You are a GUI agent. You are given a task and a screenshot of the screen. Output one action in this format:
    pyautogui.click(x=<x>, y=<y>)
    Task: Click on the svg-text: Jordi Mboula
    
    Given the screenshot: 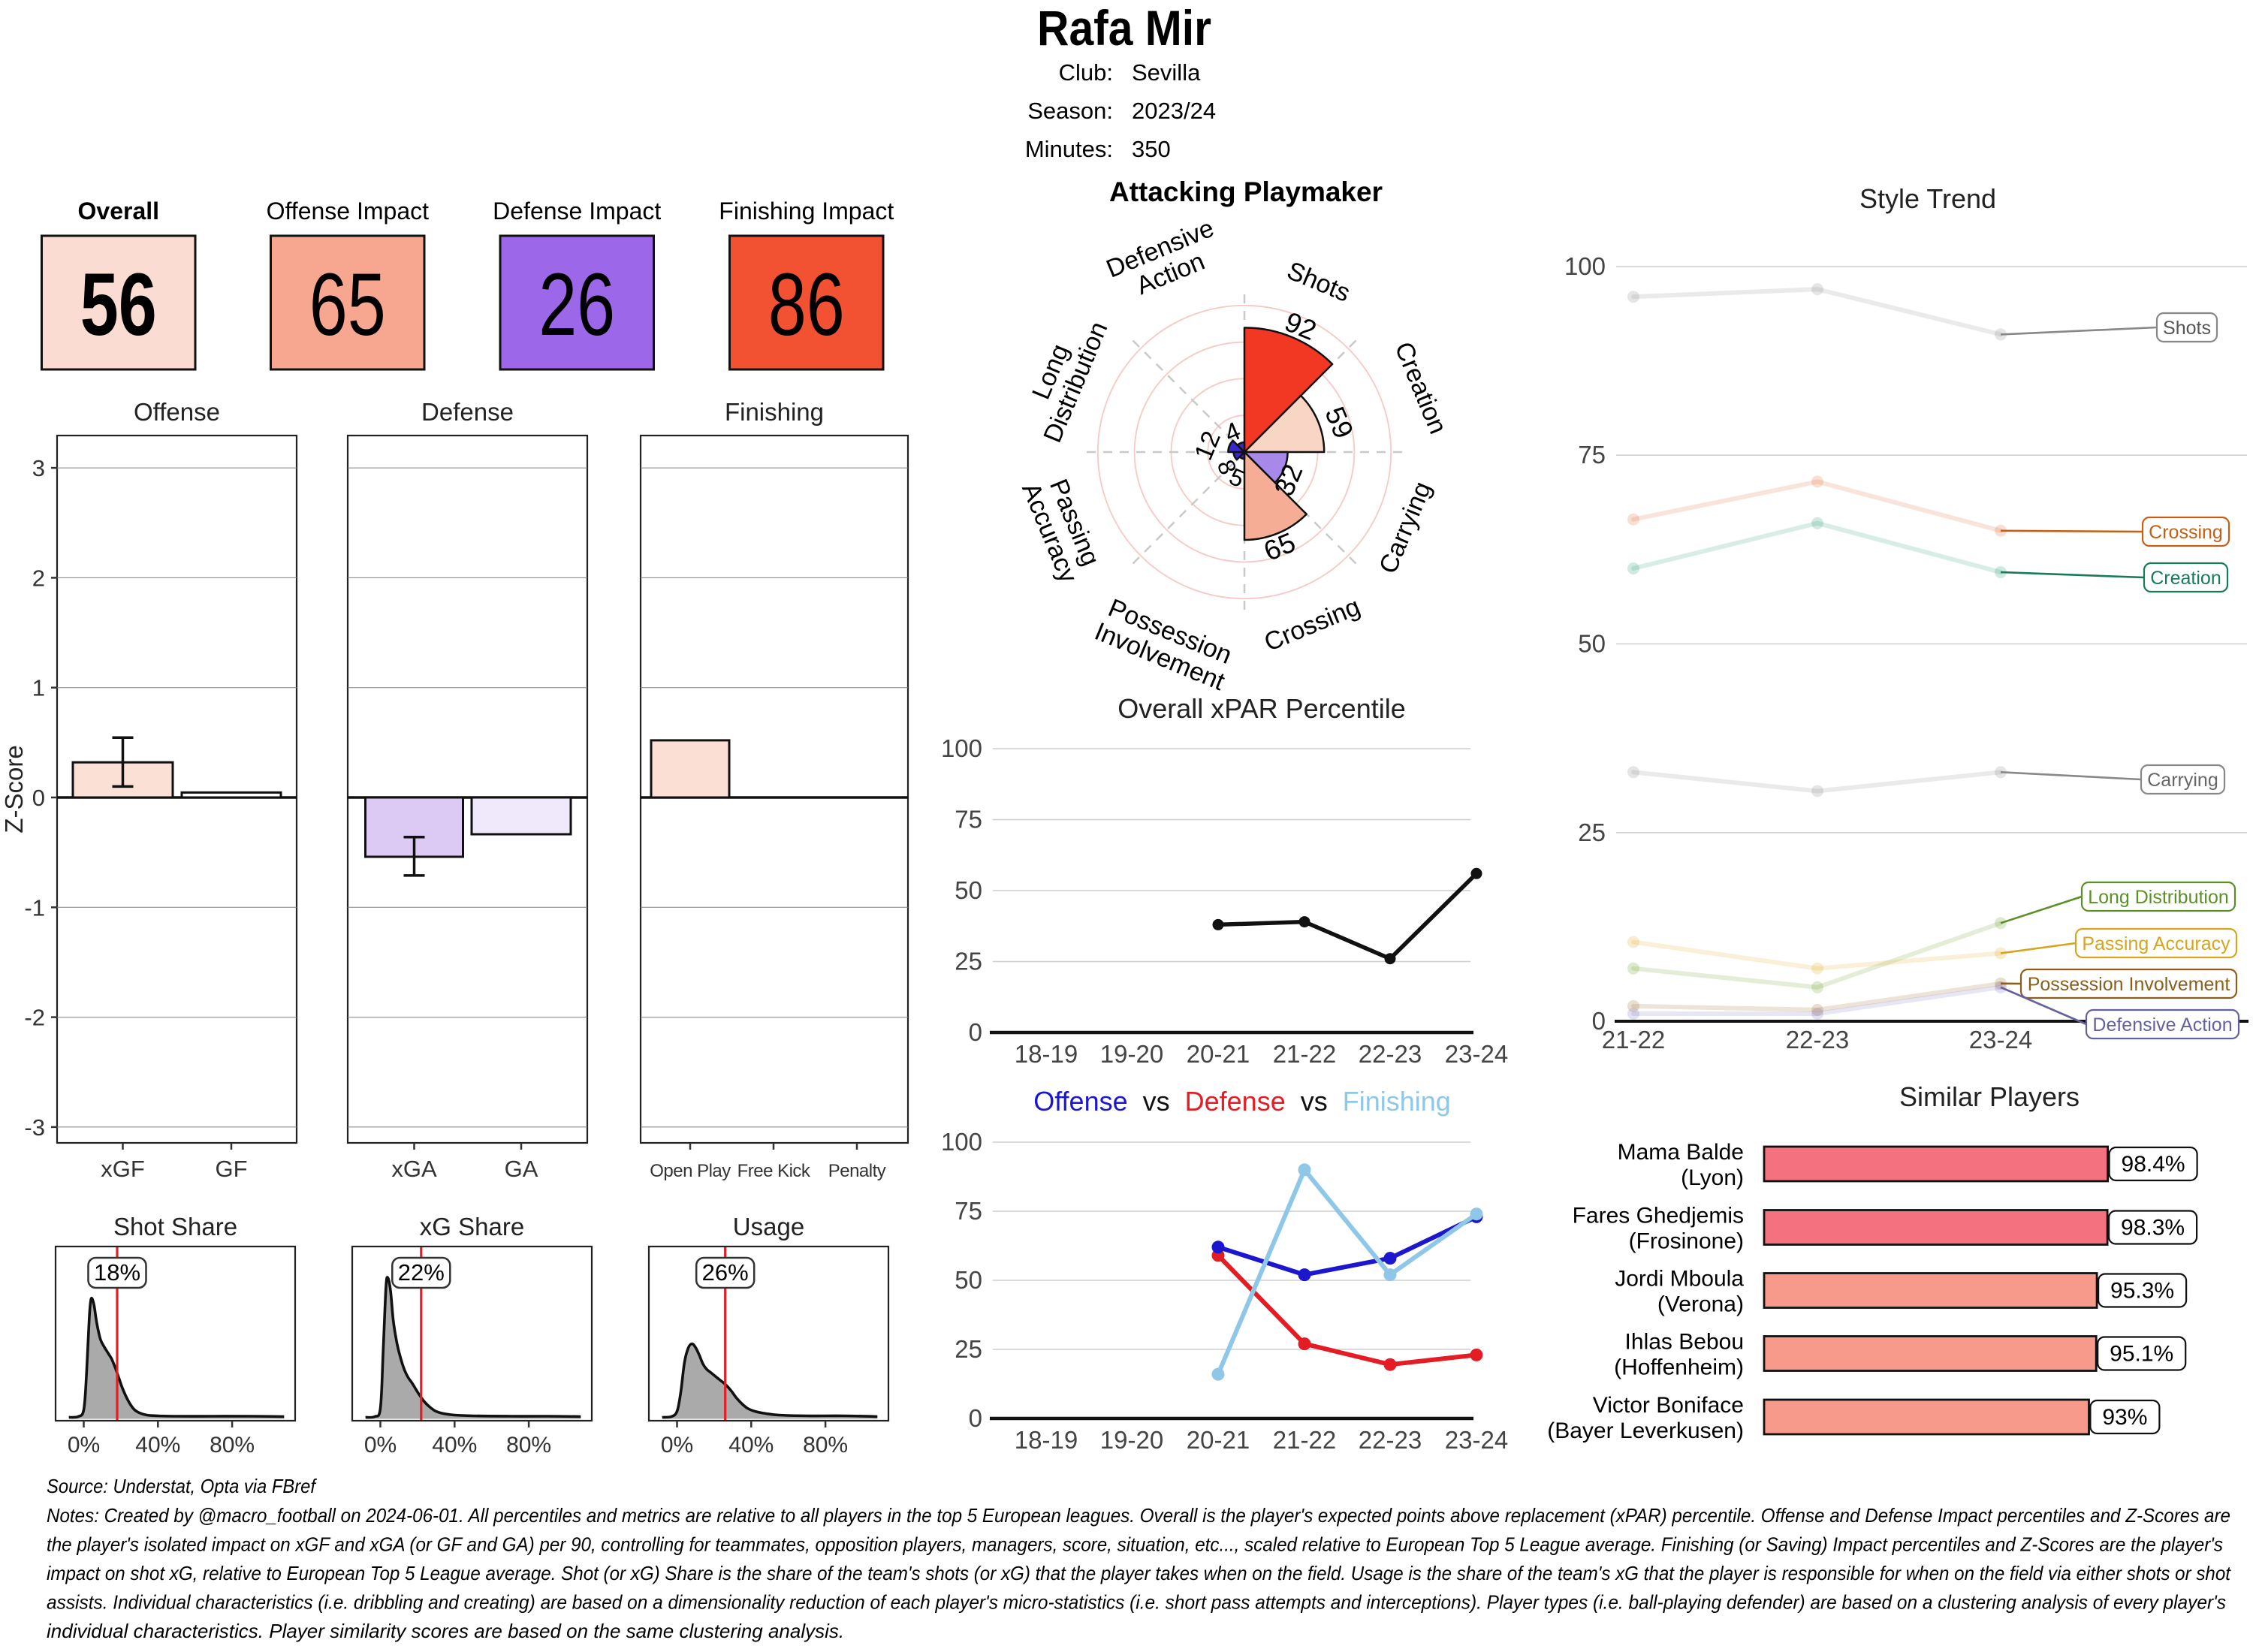 What is the action you would take?
    pyautogui.click(x=1680, y=1279)
    